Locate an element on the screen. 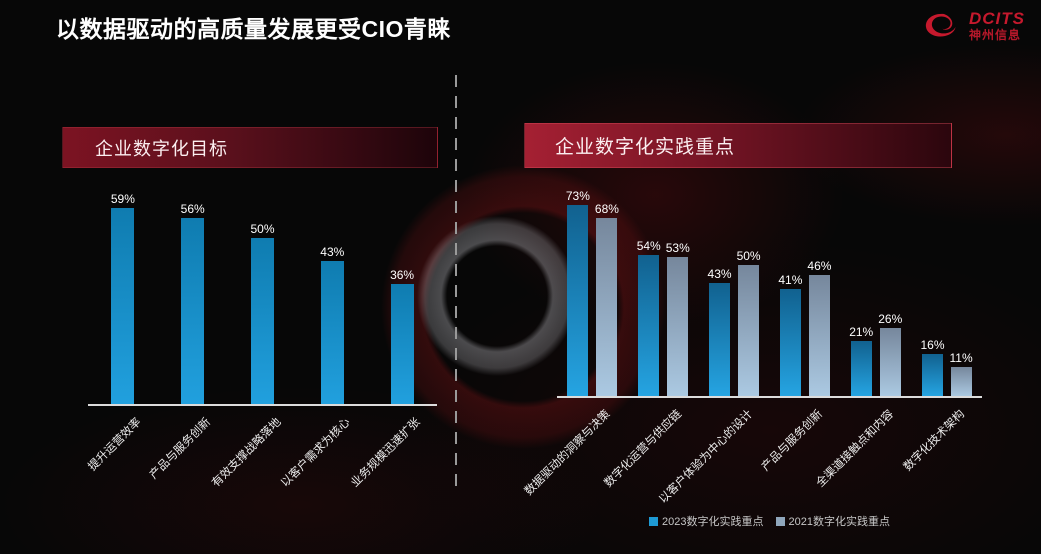 The height and width of the screenshot is (554, 1041). bar-value-label: 36% is located at coordinates (402, 275).